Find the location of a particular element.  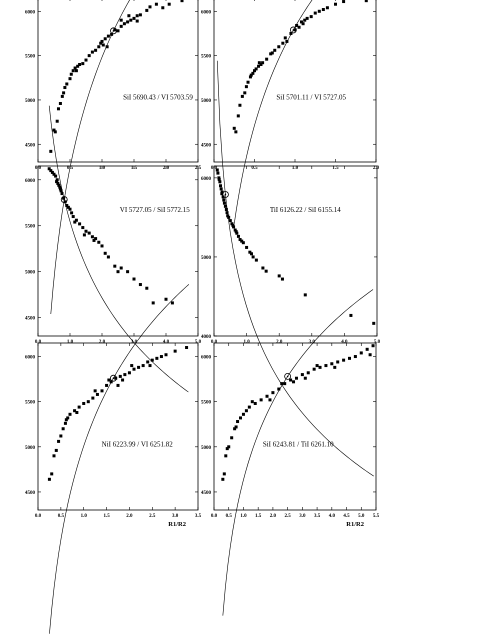

x-tick-label: 4.5 is located at coordinates (346, 516).